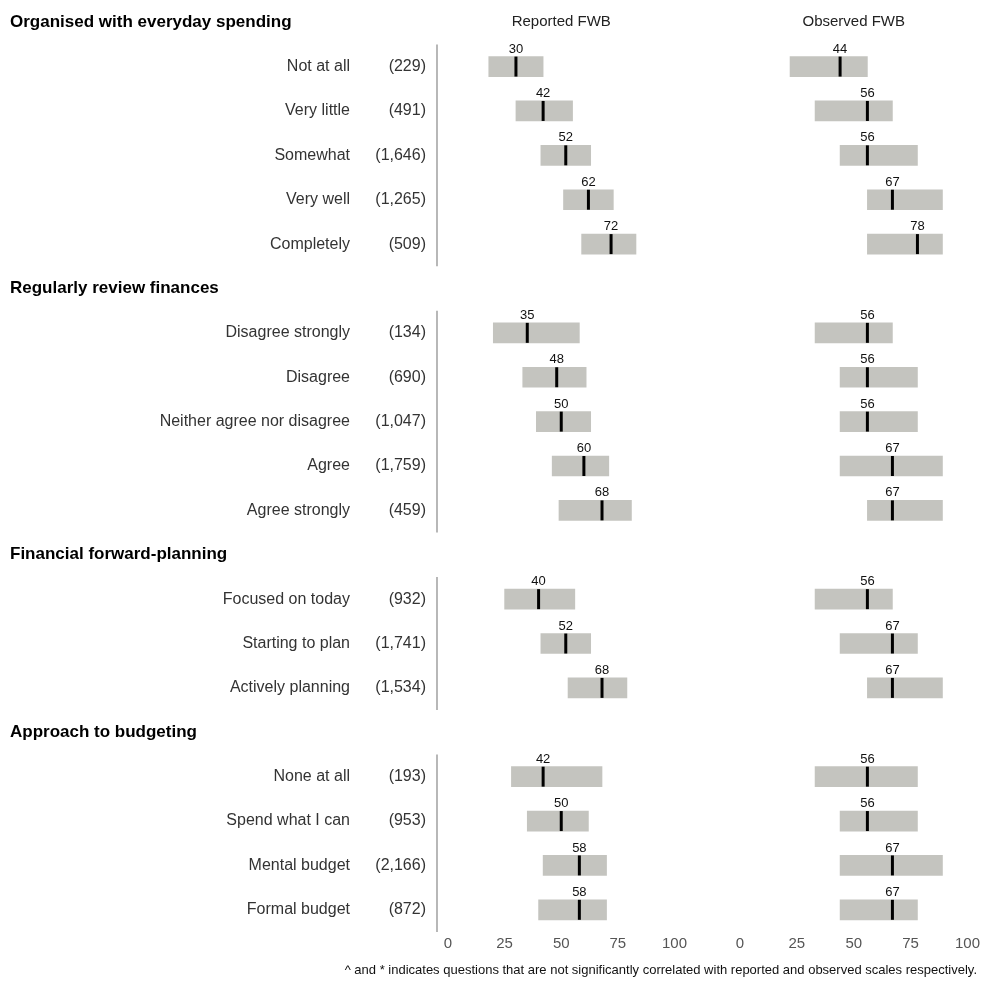 This screenshot has height=1007, width=983. Describe the element at coordinates (103, 731) in the screenshot. I see `text: Approach to budgeting` at that location.